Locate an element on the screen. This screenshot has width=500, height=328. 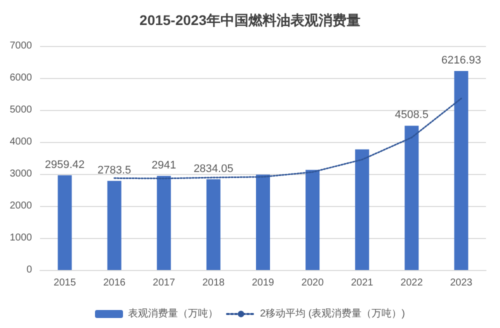
x-tick-label: 2019 is located at coordinates (263, 283).